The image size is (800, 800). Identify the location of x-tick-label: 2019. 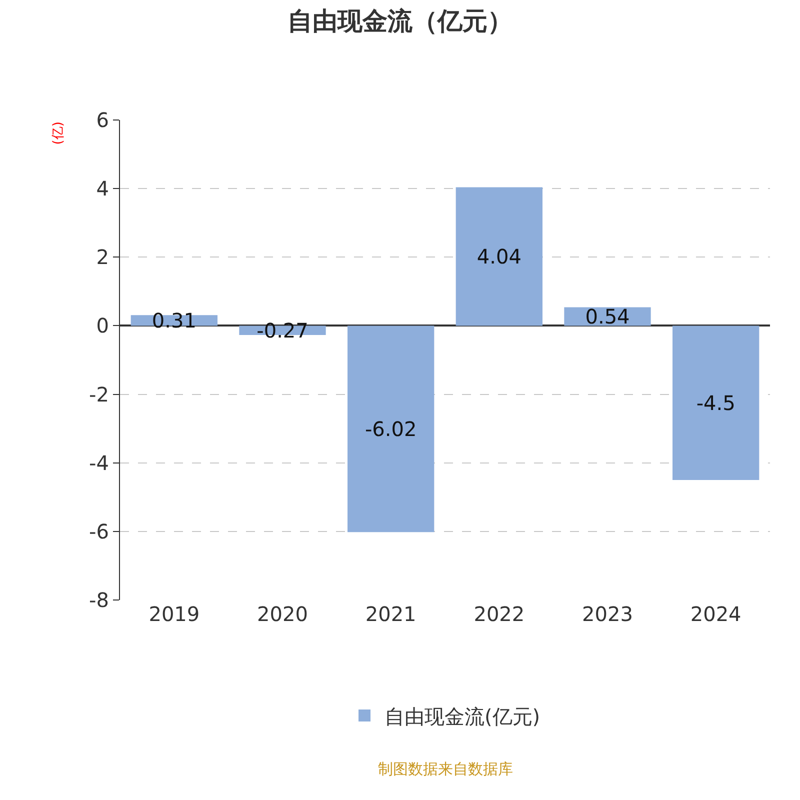
(174, 614).